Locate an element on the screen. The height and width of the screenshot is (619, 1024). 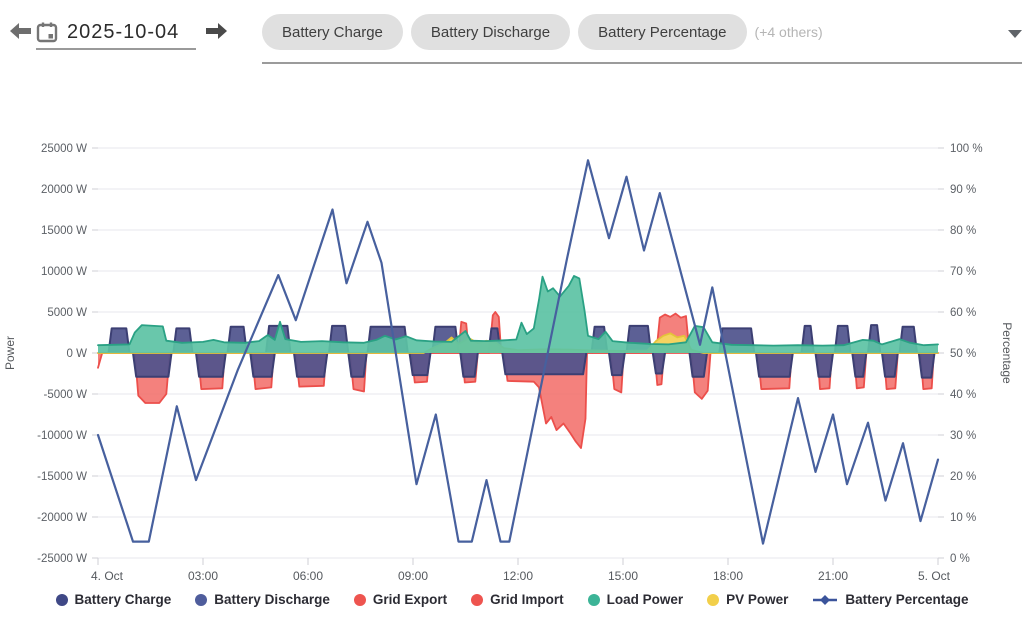
power-tick-label: -5000 W is located at coordinates (66, 395).